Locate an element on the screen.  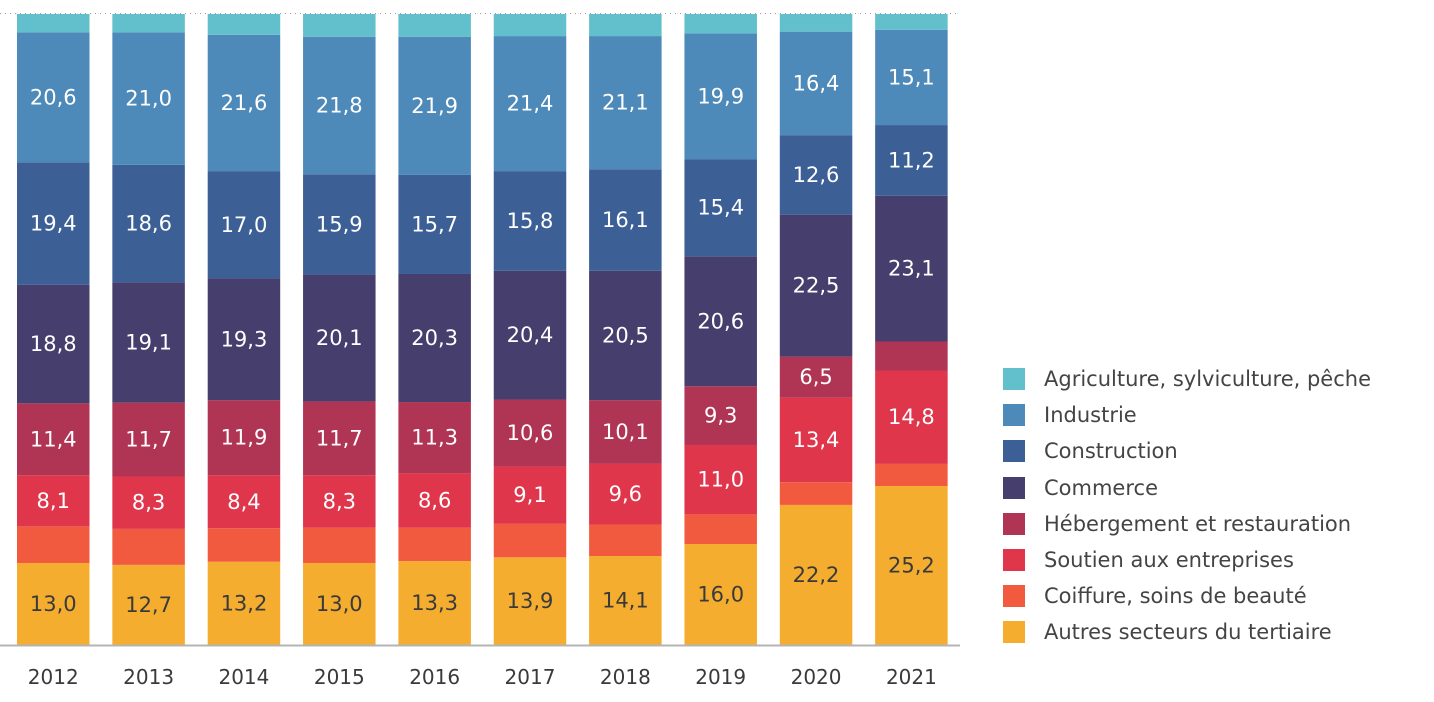
data-label: 21,6 is located at coordinates (244, 103).